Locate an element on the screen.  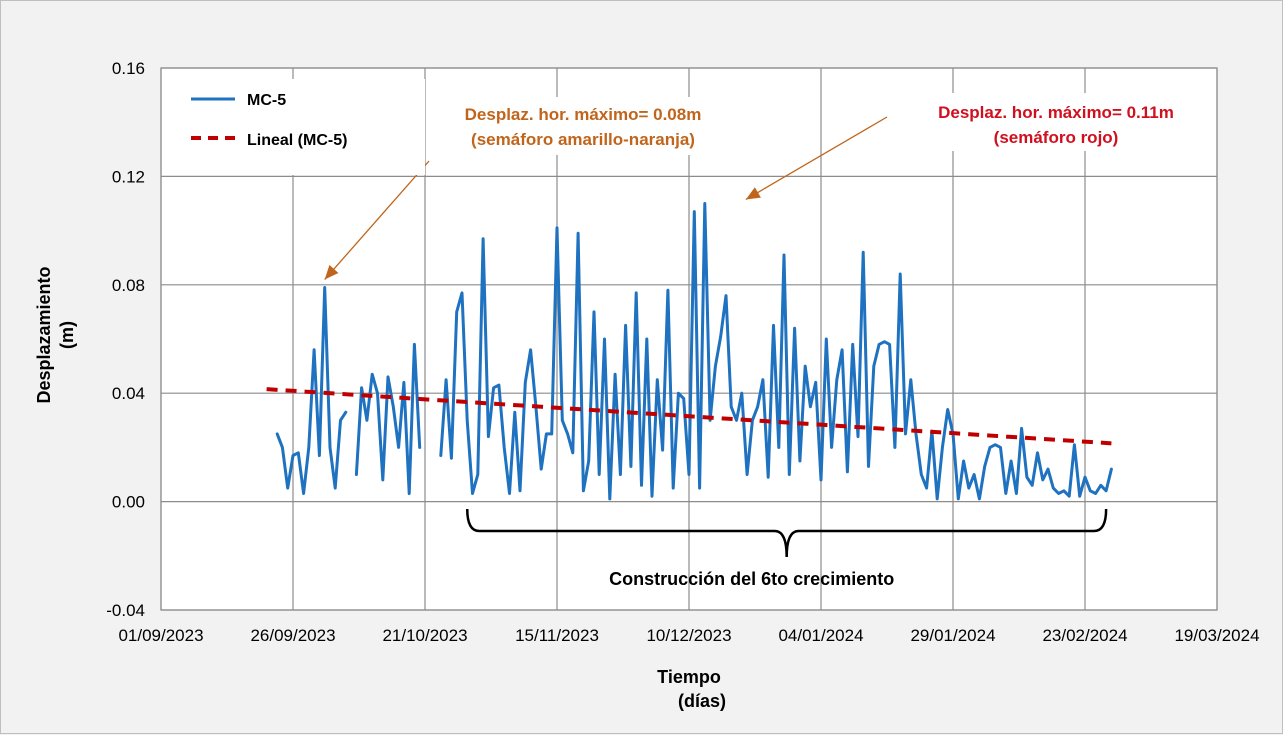
legend-background is located at coordinates (299, 127).